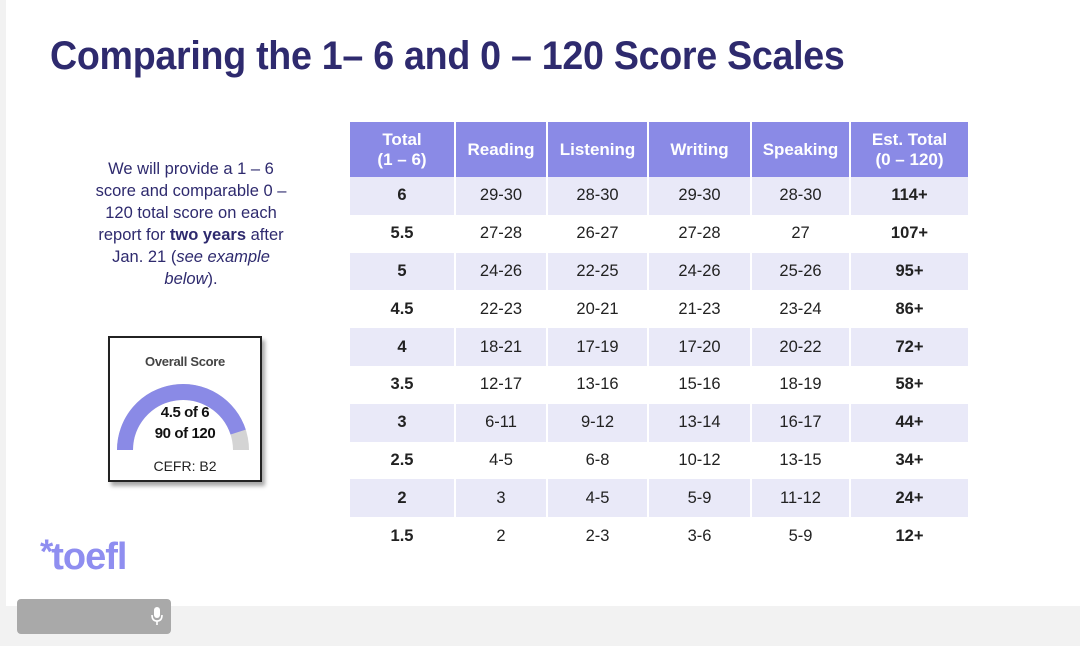  What do you see at coordinates (700, 536) in the screenshot?
I see `cell-writing: 3-6` at bounding box center [700, 536].